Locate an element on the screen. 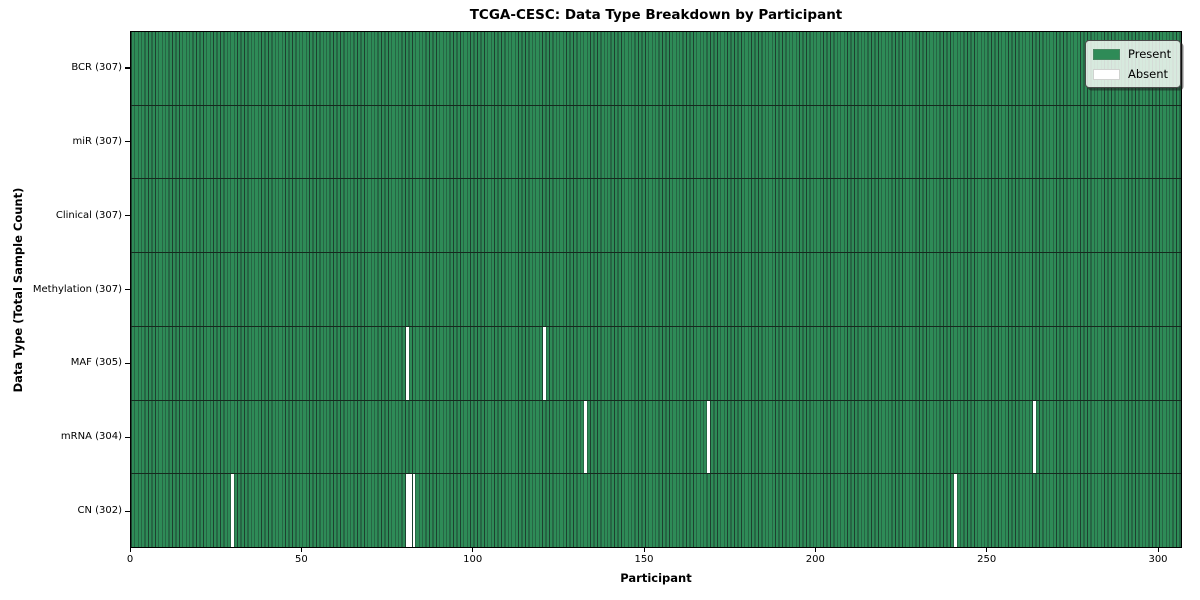 This screenshot has width=1200, height=600. legend-item: Absent is located at coordinates (1132, 74).